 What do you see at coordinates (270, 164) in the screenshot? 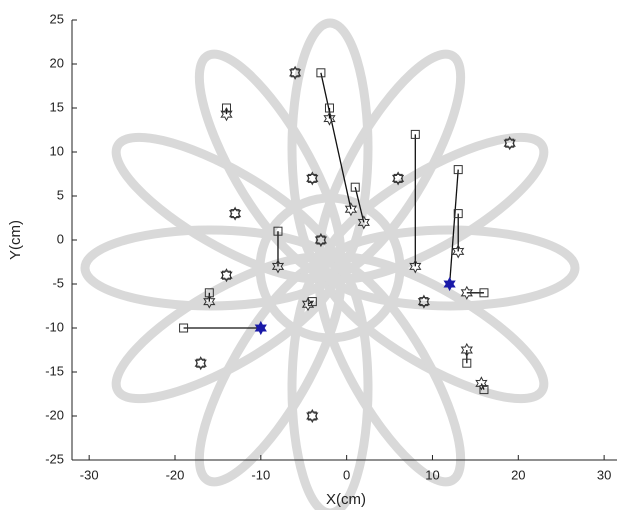
I see `ornament-petal` at bounding box center [270, 164].